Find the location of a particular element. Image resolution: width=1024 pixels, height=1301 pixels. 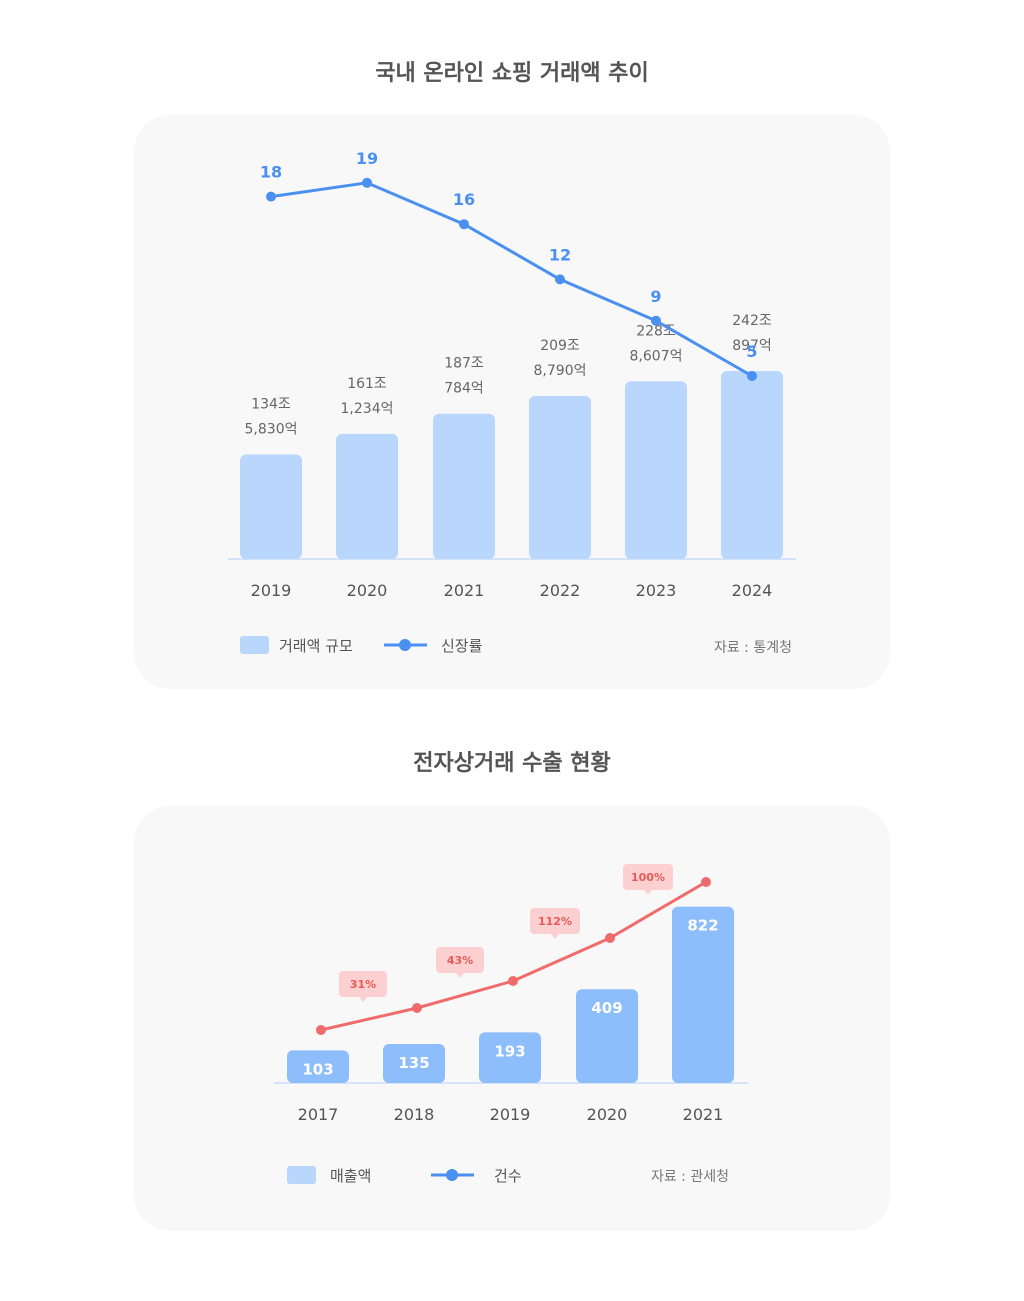

growth-label: 19 is located at coordinates (367, 158).